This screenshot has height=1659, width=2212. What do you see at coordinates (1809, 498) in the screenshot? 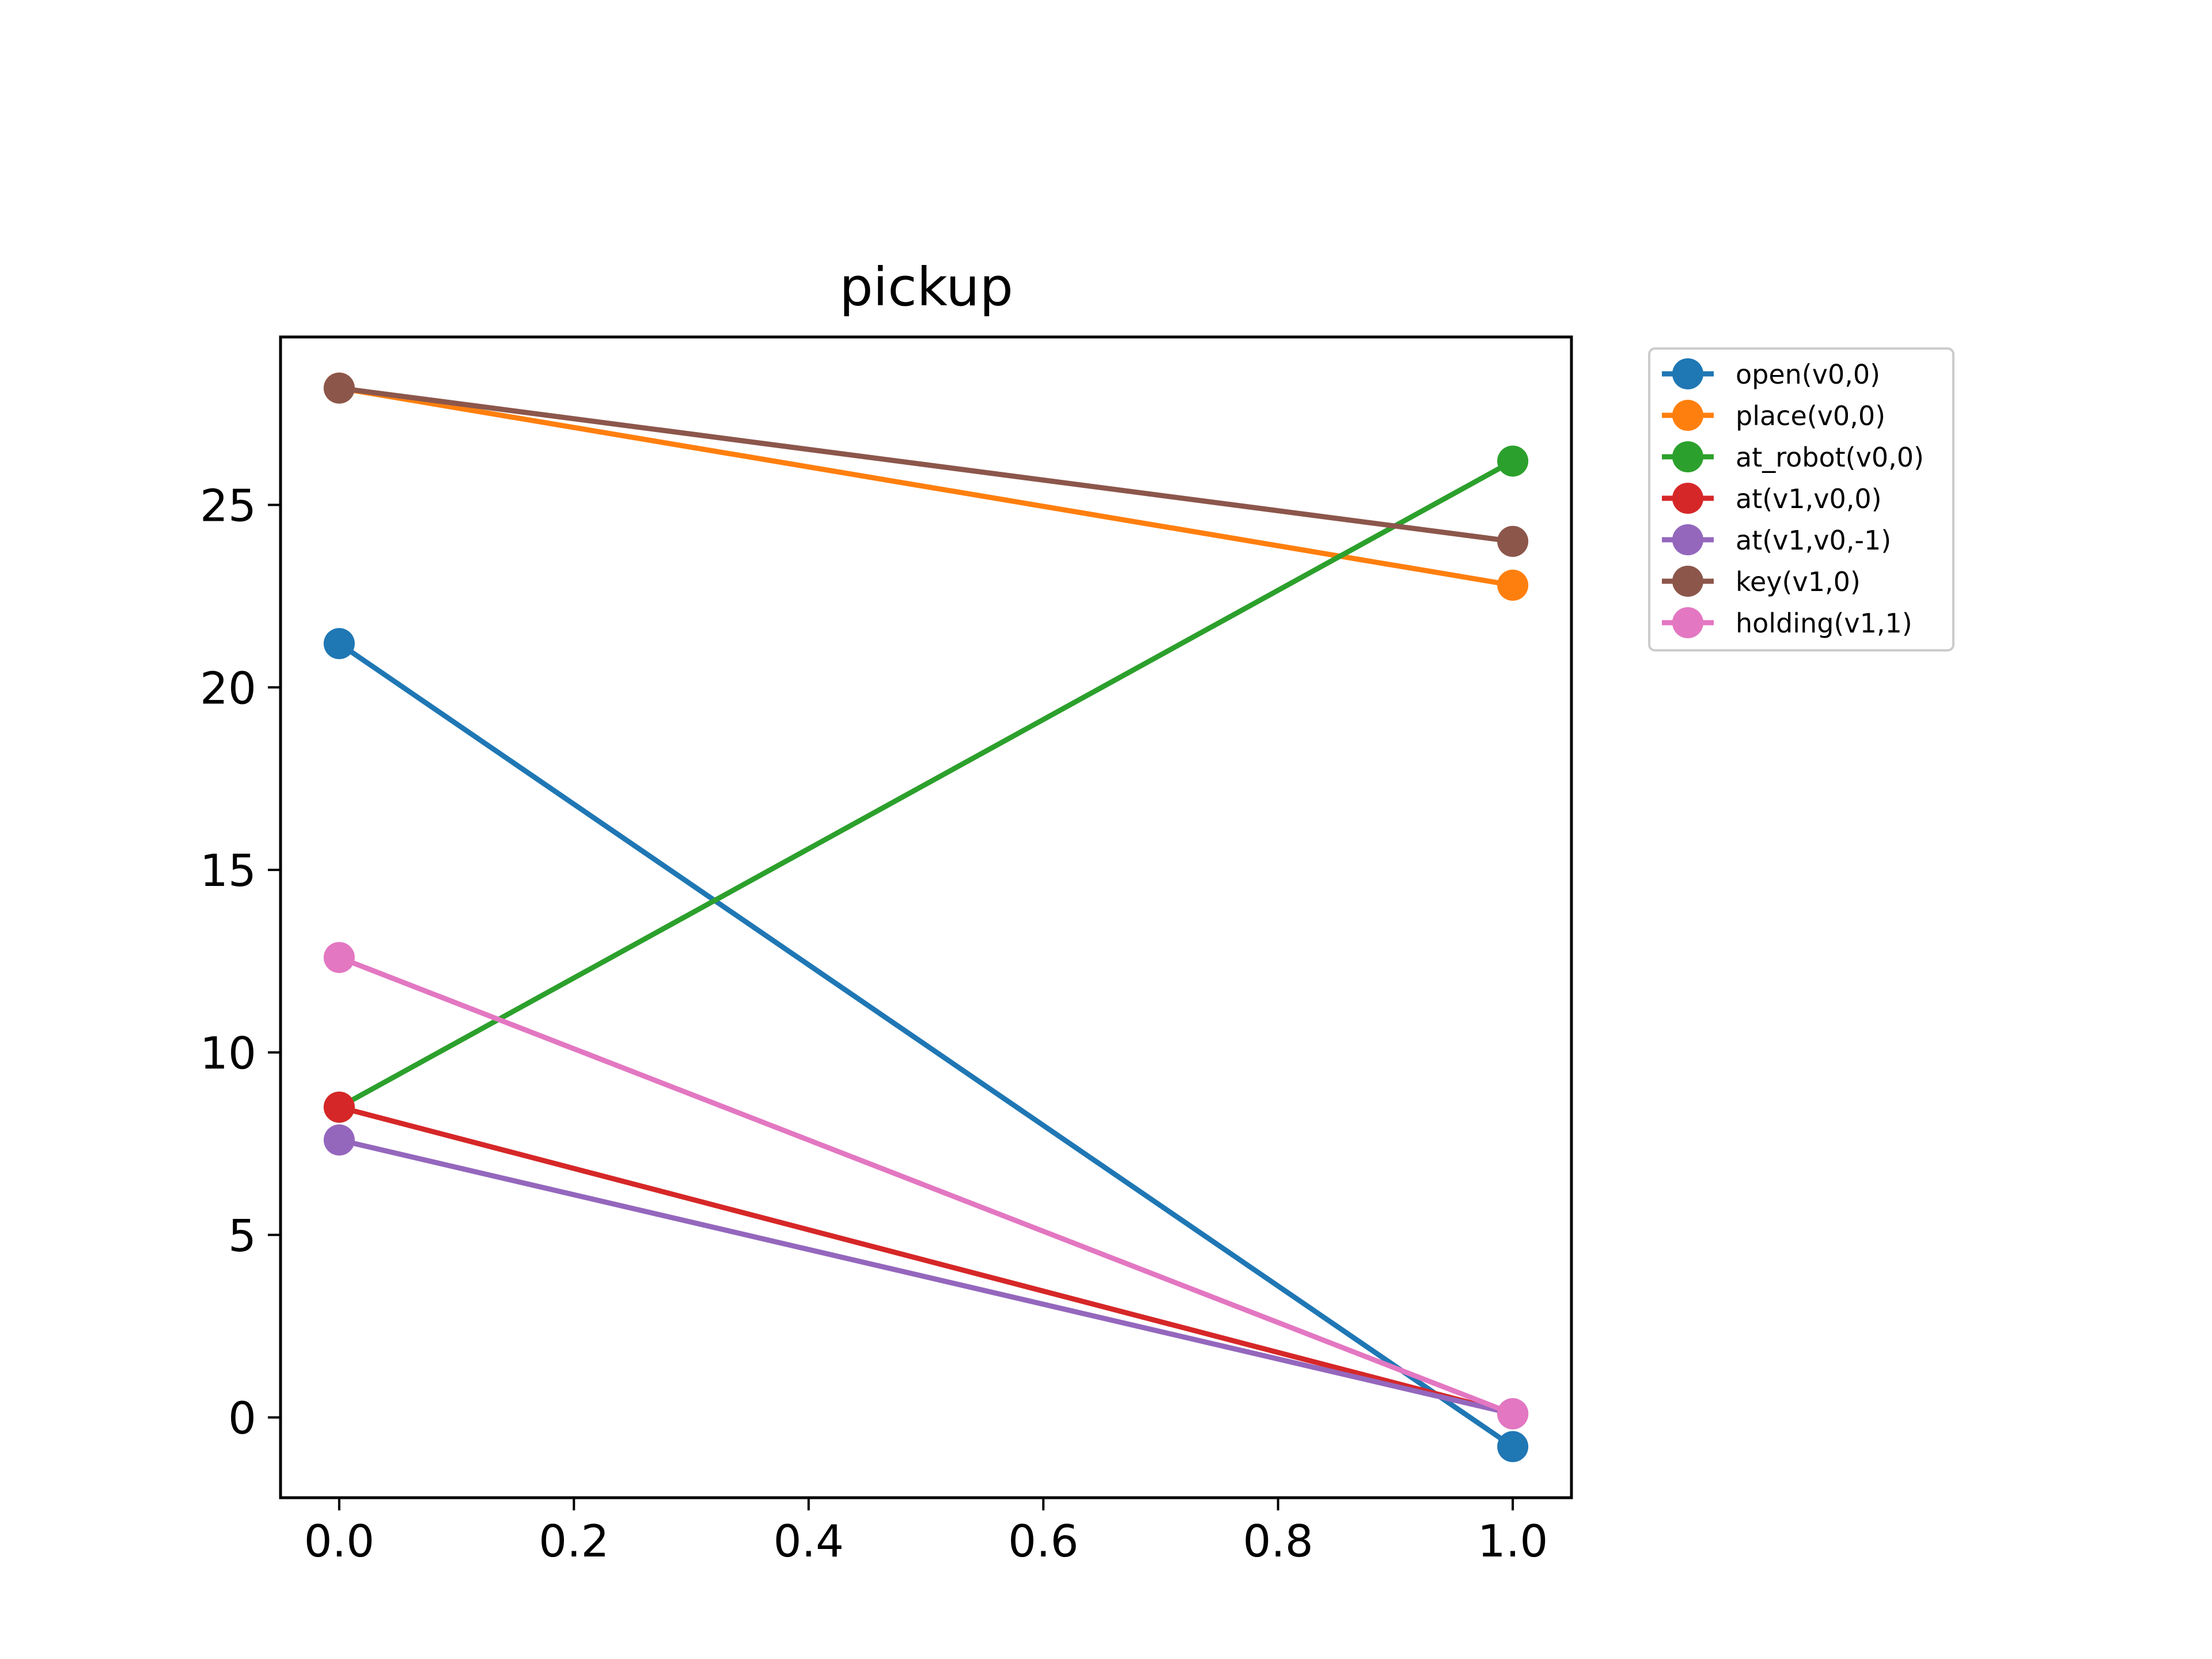
I see `legend-label: at(v1,v0,0)` at bounding box center [1809, 498].